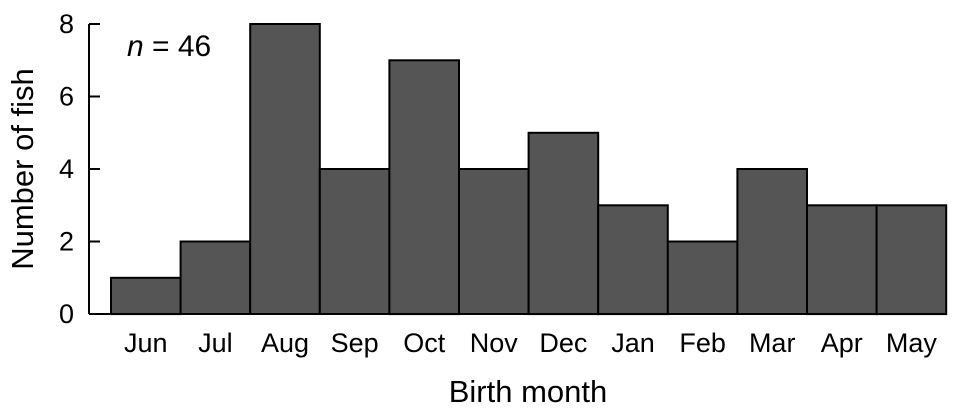  What do you see at coordinates (285, 169) in the screenshot?
I see `bar-aug` at bounding box center [285, 169].